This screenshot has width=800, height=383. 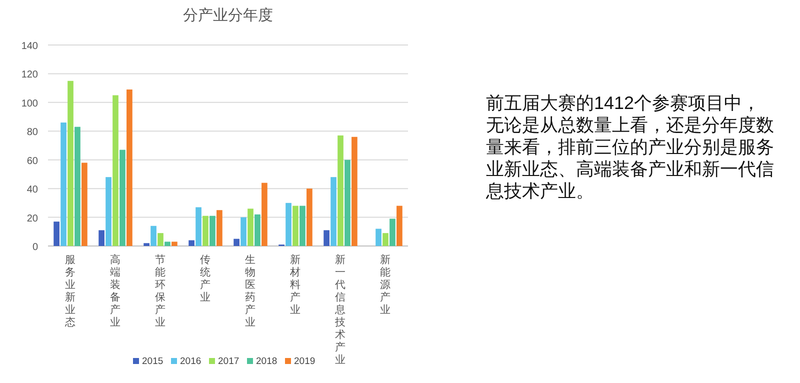 What do you see at coordinates (35, 247) in the screenshot?
I see `y-tick-label: 0` at bounding box center [35, 247].